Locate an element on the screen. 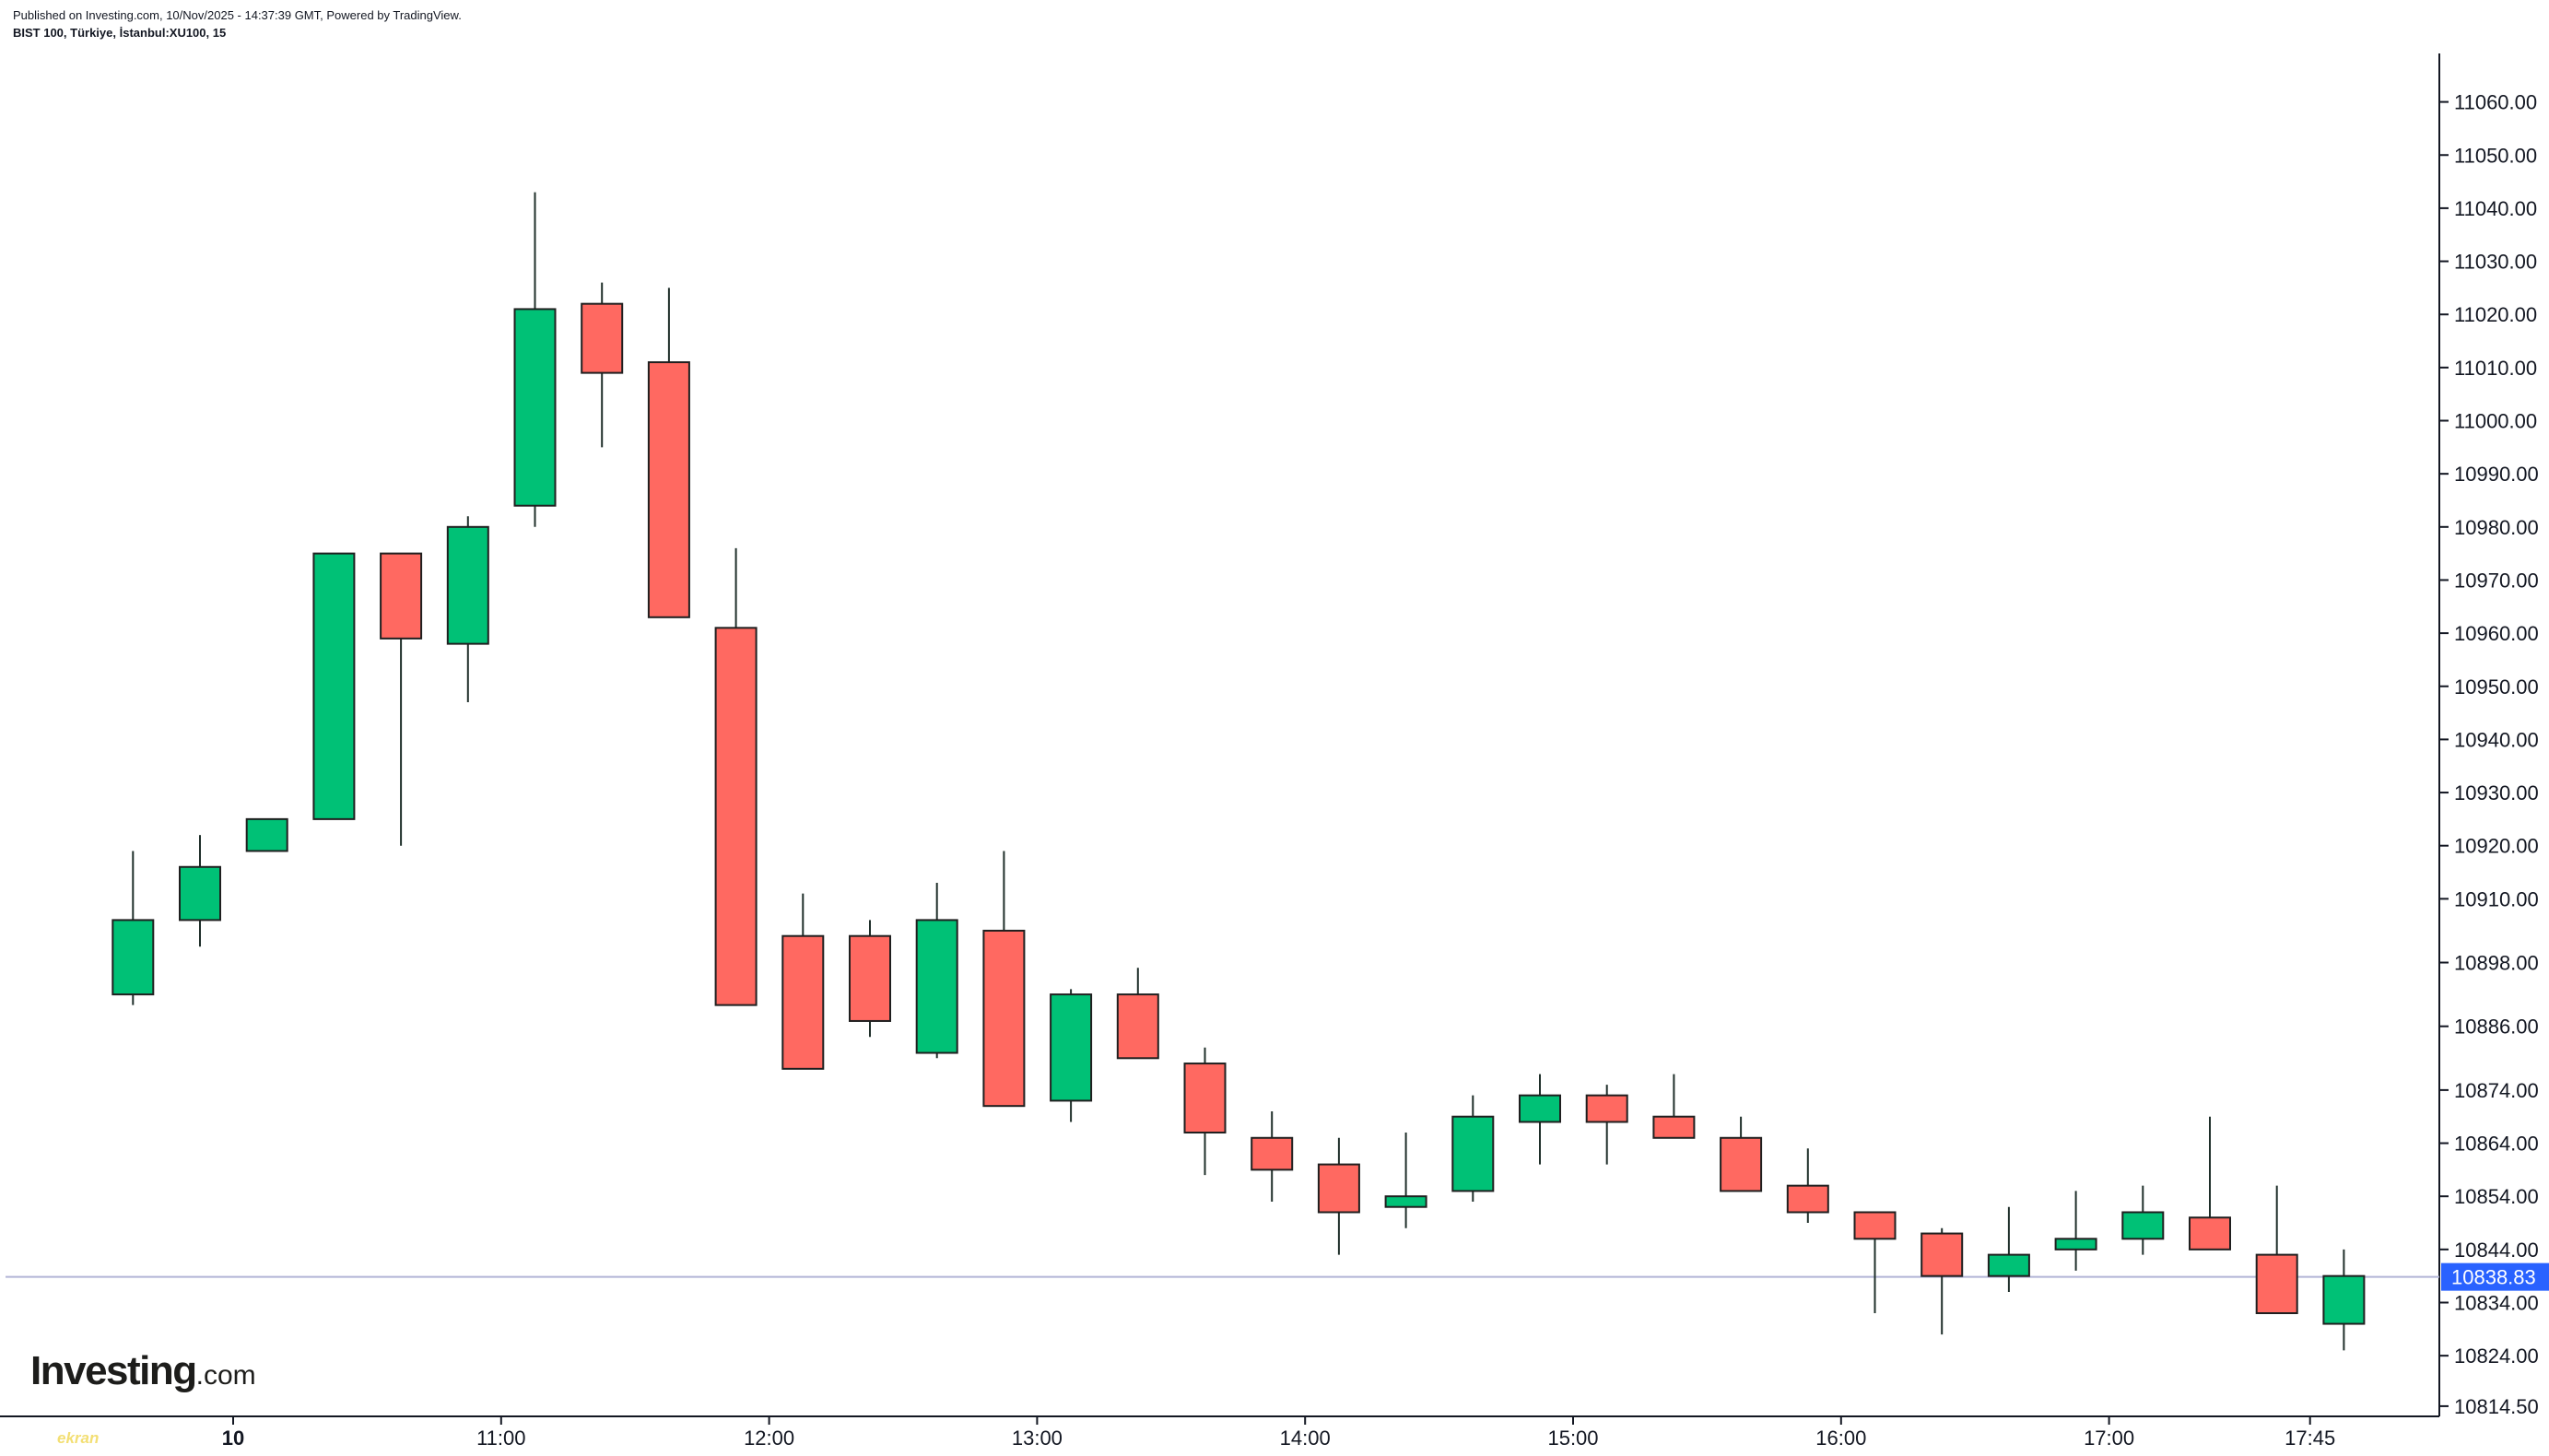  last-price-label: 10838.83 is located at coordinates (2493, 1277).